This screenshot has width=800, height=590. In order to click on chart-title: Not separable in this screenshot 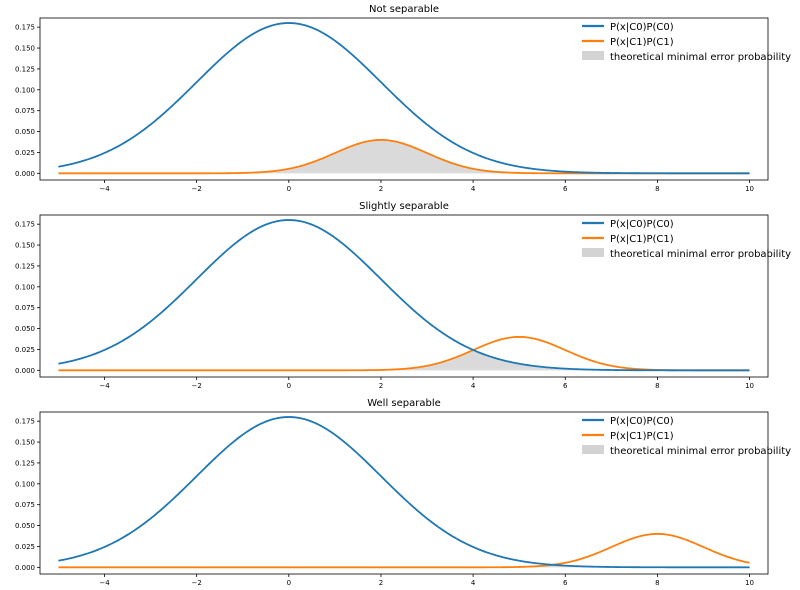, I will do `click(404, 9)`.